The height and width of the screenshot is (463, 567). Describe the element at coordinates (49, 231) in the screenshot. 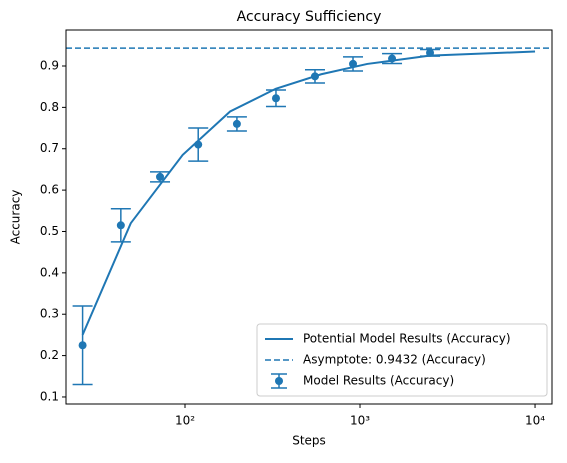

I see `y-tick-label: 0.5` at that location.